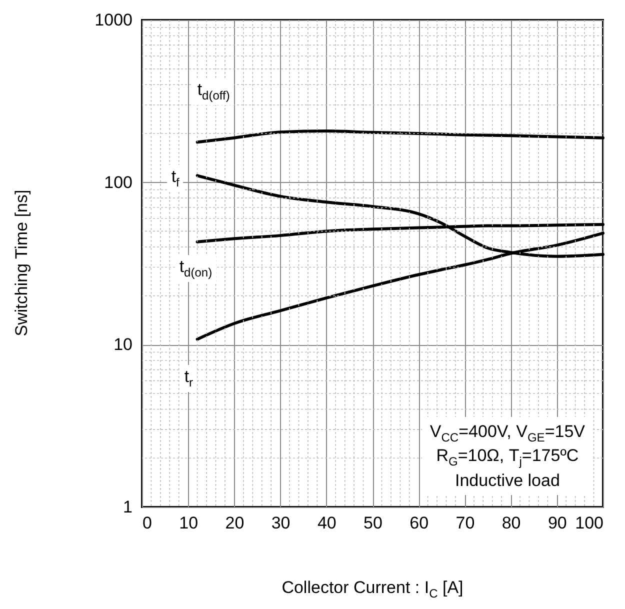  I want to click on x-tick-label: 0, so click(147, 523).